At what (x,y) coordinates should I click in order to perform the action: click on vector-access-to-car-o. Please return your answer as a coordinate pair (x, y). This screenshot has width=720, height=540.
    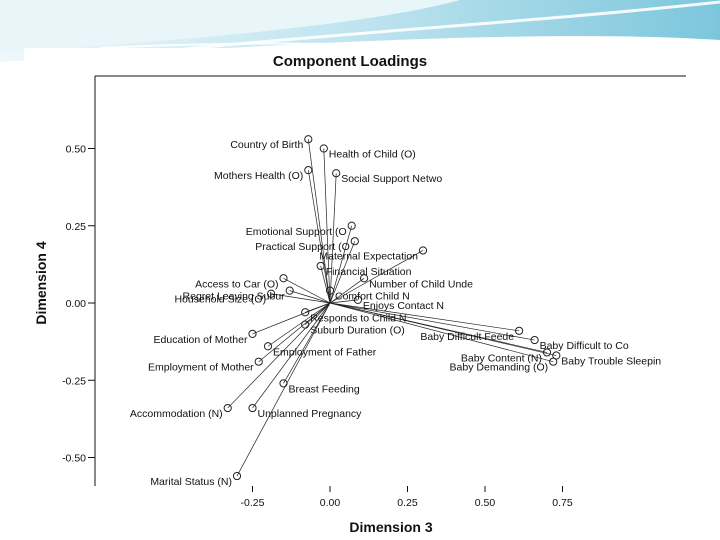
    Looking at the image, I should click on (307, 290).